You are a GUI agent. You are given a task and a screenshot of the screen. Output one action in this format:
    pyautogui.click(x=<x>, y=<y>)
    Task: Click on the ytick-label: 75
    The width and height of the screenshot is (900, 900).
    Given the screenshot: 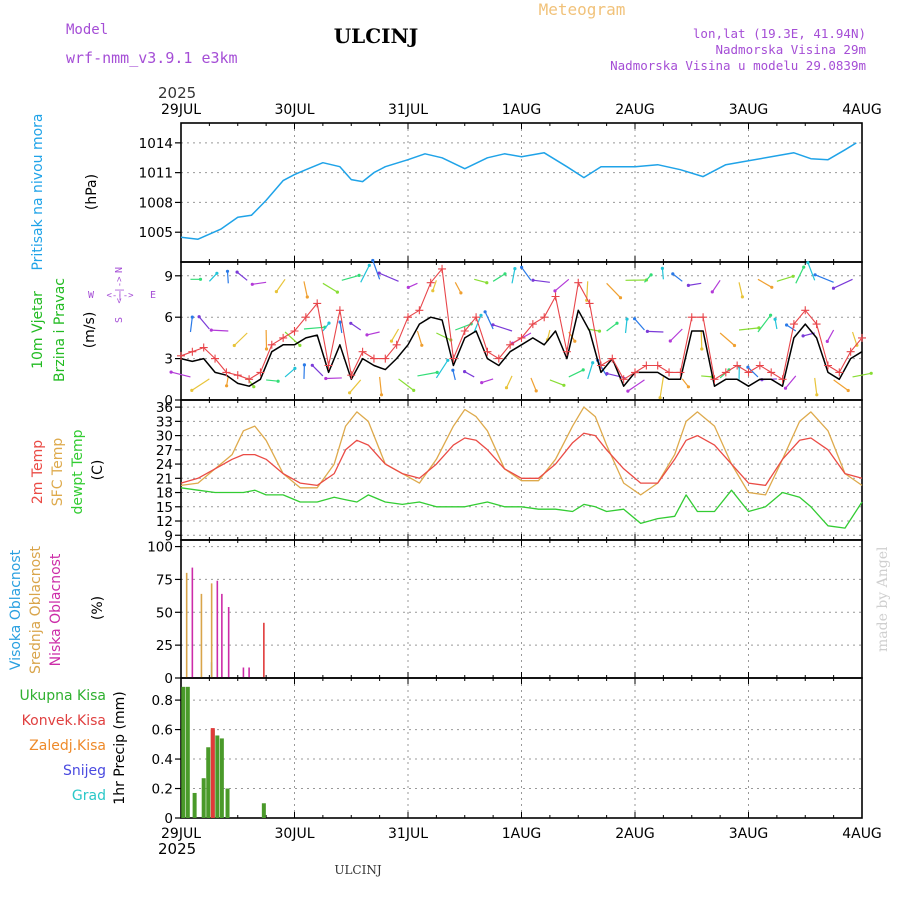 What is the action you would take?
    pyautogui.click(x=164, y=580)
    